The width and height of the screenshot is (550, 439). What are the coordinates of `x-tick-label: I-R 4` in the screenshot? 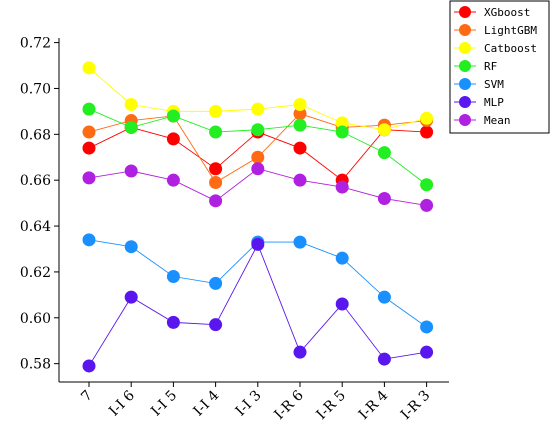 It's located at (374, 405).